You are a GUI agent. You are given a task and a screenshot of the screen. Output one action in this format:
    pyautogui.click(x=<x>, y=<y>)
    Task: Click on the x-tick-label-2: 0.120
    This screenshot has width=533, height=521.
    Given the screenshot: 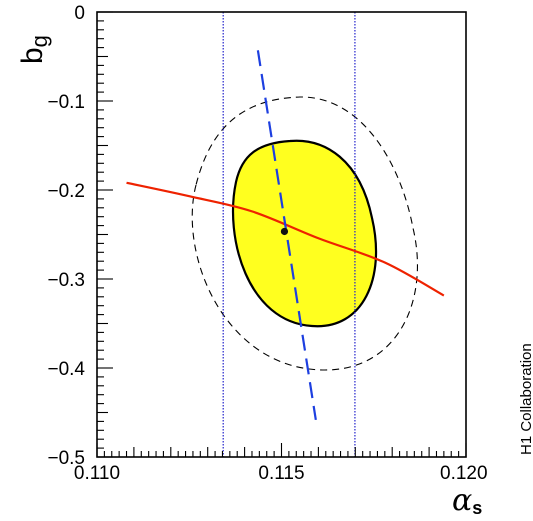 What is the action you would take?
    pyautogui.click(x=464, y=473)
    